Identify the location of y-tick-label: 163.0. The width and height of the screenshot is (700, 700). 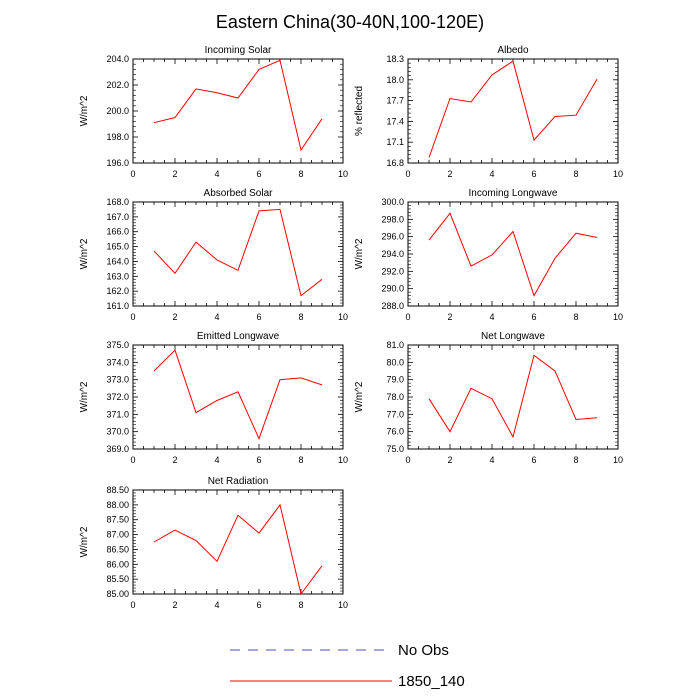
(117, 276).